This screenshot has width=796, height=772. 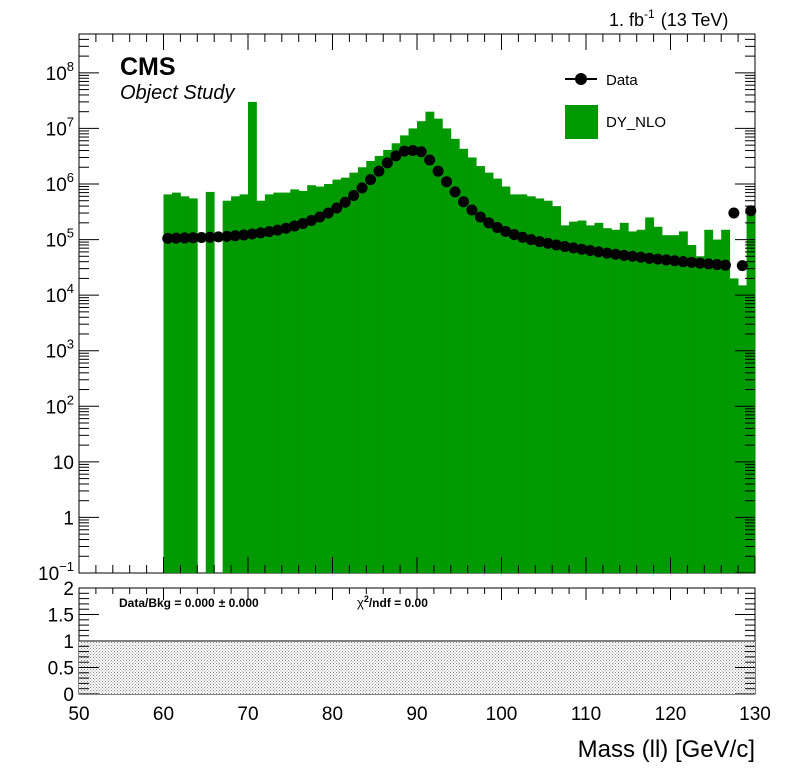 What do you see at coordinates (581, 122) in the screenshot?
I see `legend-mc-swatch` at bounding box center [581, 122].